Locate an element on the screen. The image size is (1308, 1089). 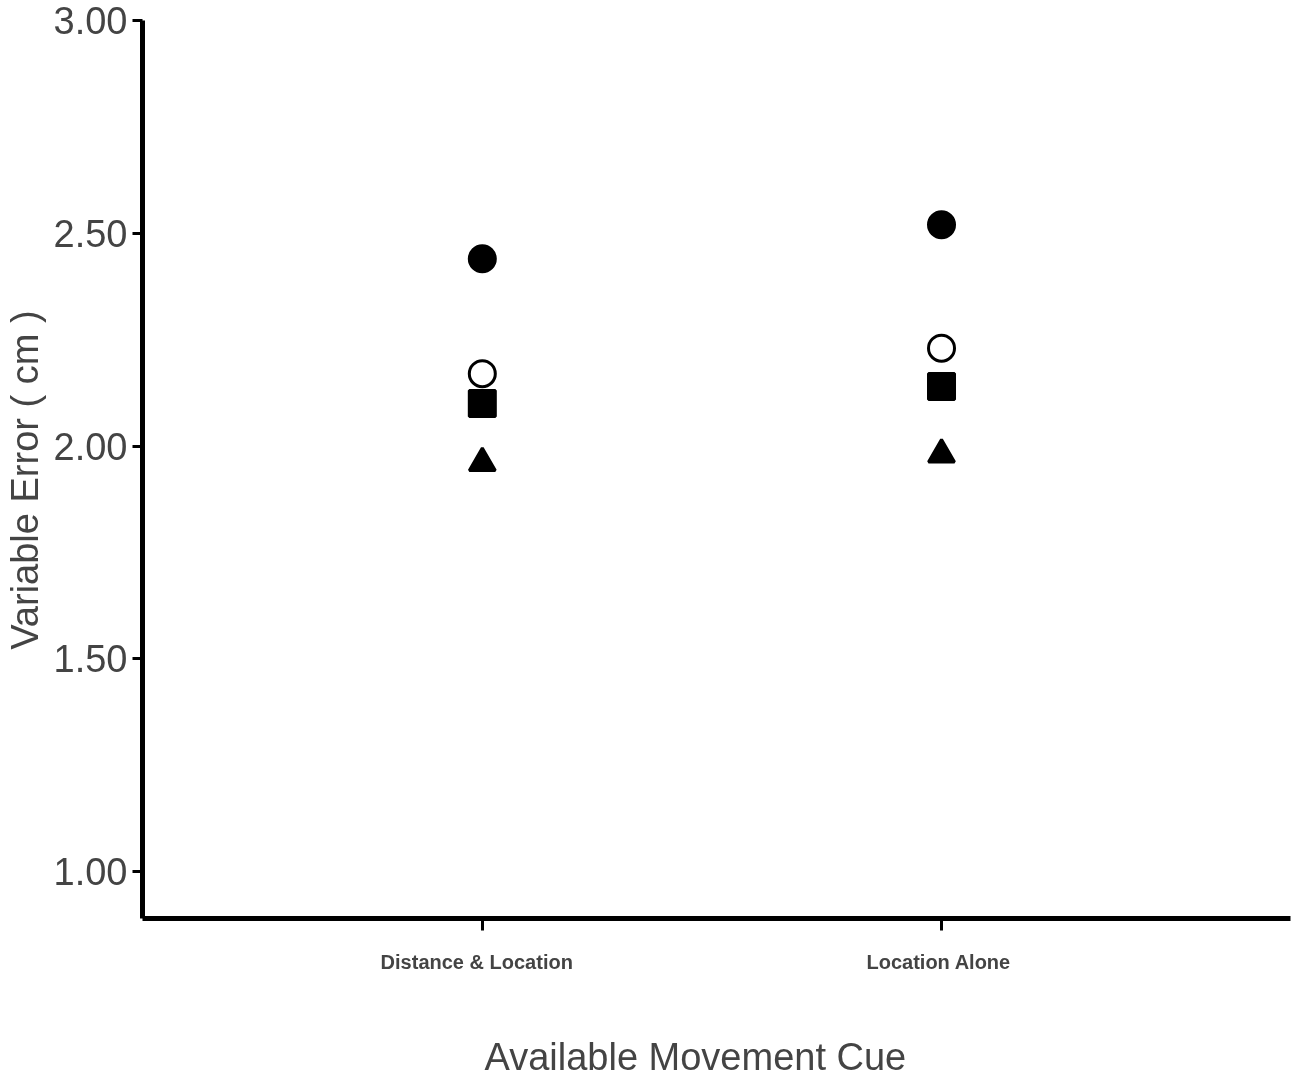
y-tick-label: 1.00 is located at coordinates (90, 872).